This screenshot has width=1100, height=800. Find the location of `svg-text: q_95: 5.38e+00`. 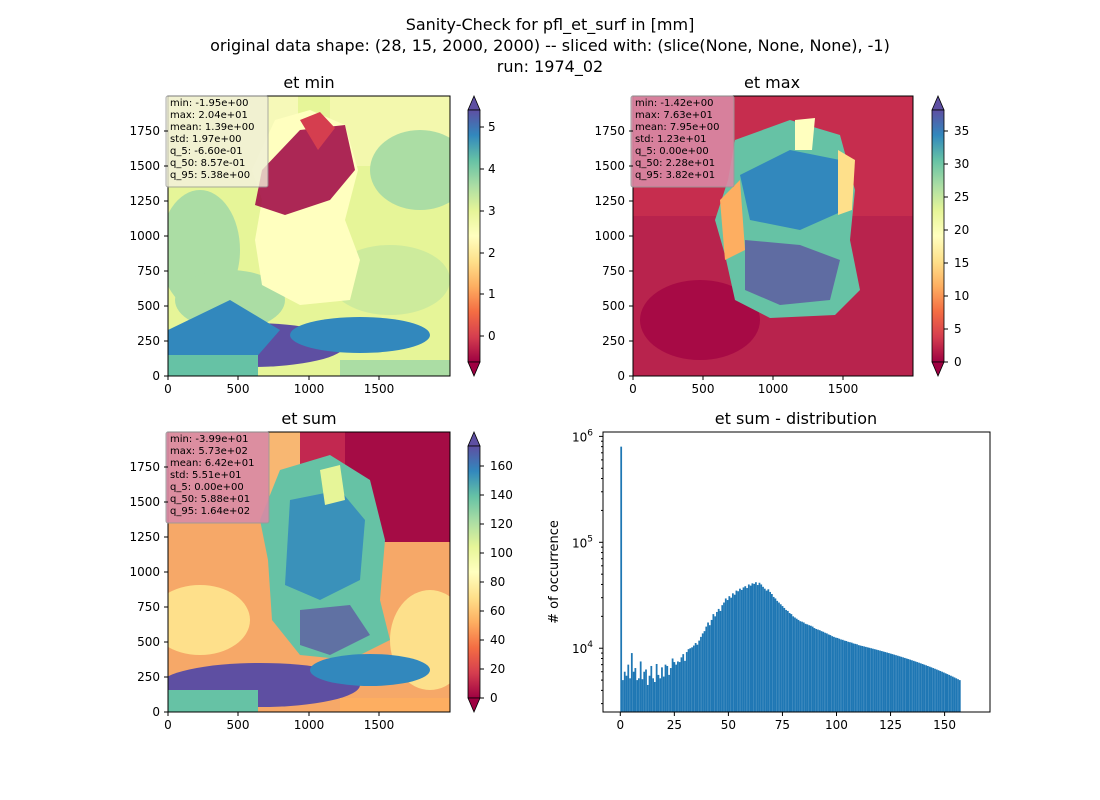

svg-text: q_95: 5.38e+00 is located at coordinates (210, 175).